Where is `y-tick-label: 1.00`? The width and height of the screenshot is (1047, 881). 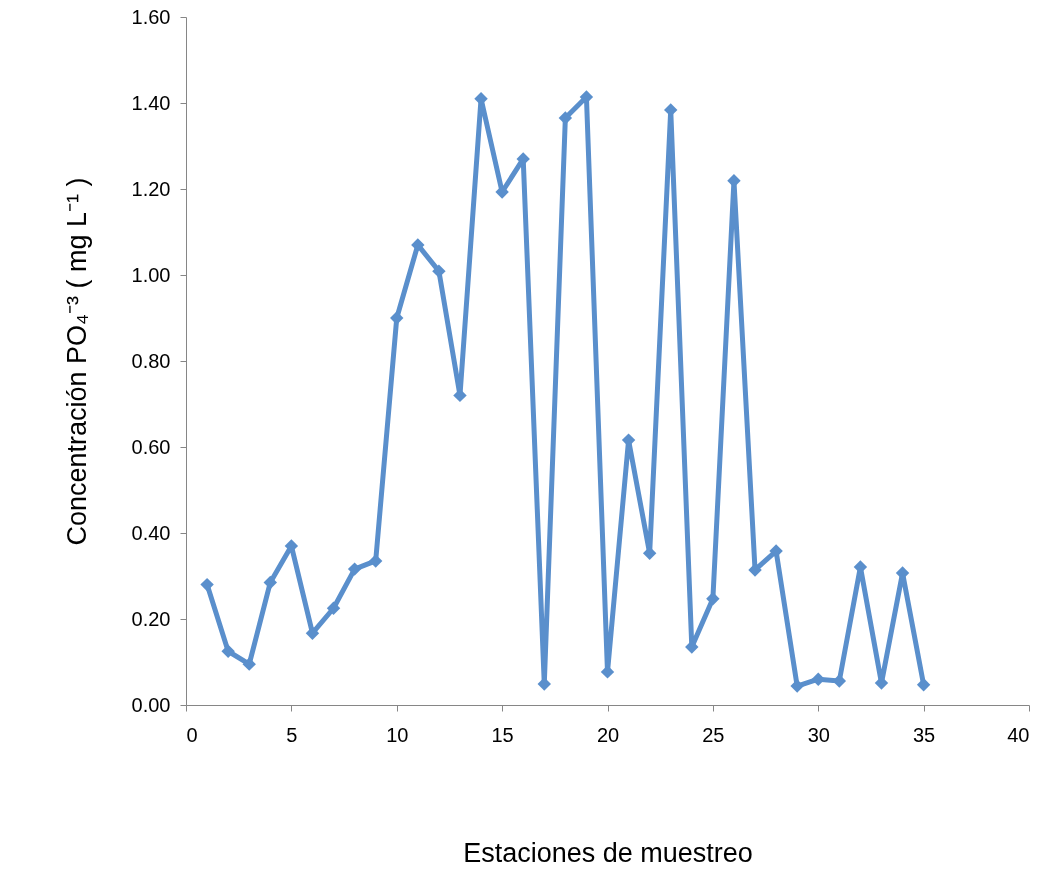
y-tick-label: 1.00 is located at coordinates (151, 274).